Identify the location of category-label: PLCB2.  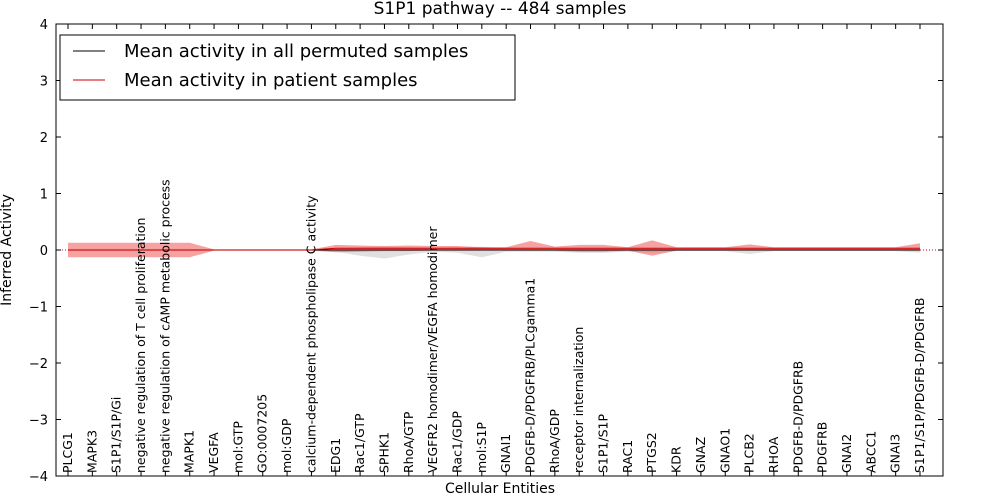
(749, 453).